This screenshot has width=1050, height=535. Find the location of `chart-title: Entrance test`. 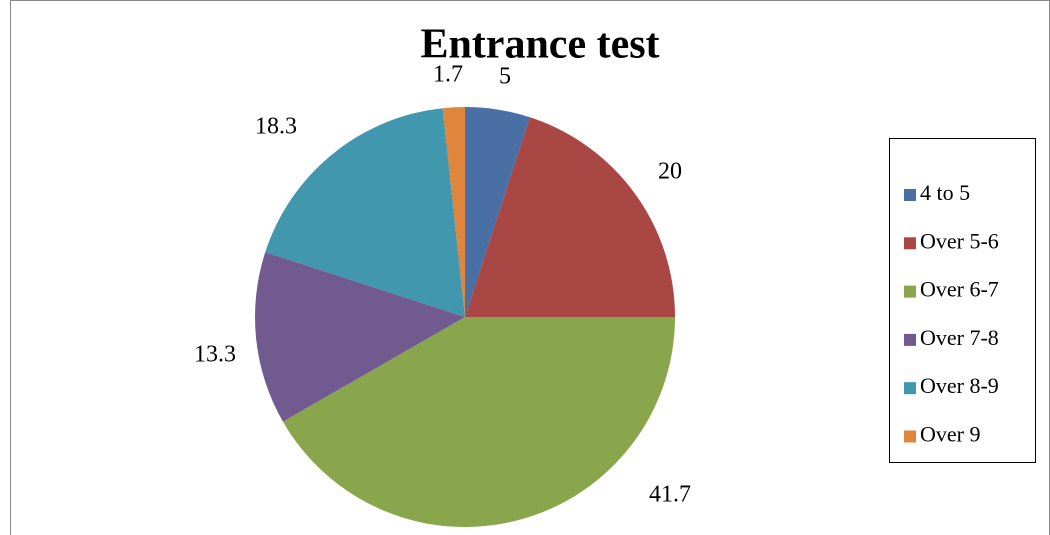

chart-title: Entrance test is located at coordinates (539, 45).